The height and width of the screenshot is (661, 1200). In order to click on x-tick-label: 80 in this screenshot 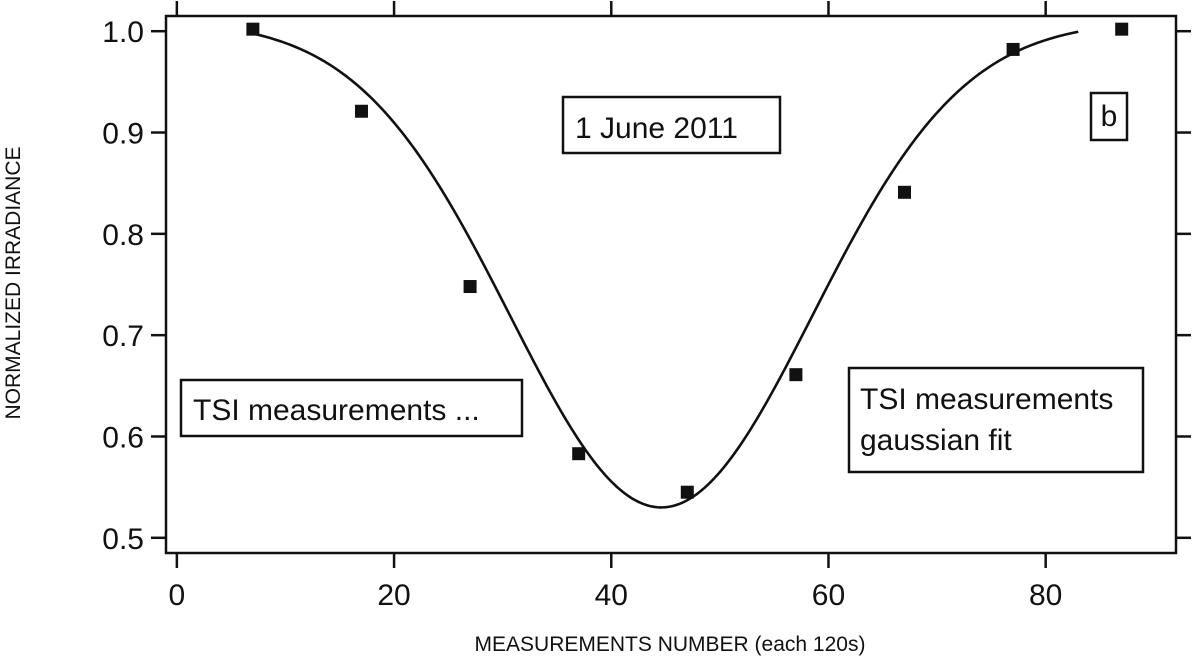, I will do `click(1045, 595)`.